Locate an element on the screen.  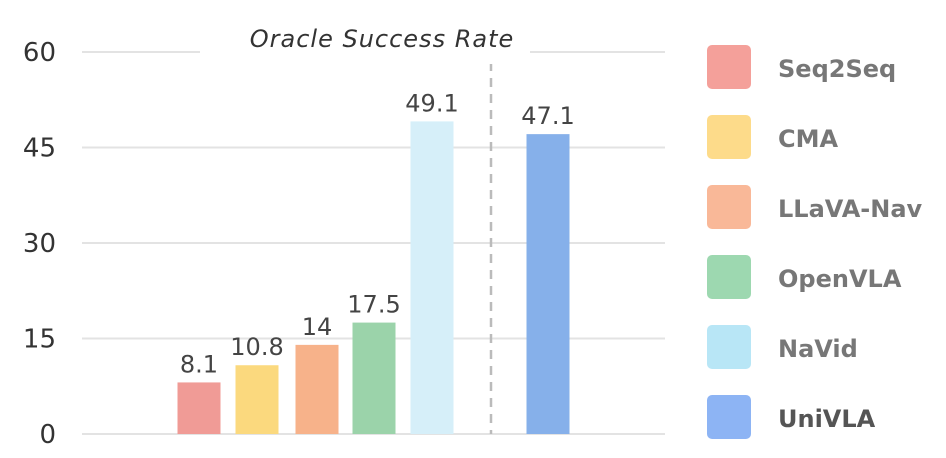
legend-swatch-cma is located at coordinates (729, 137).